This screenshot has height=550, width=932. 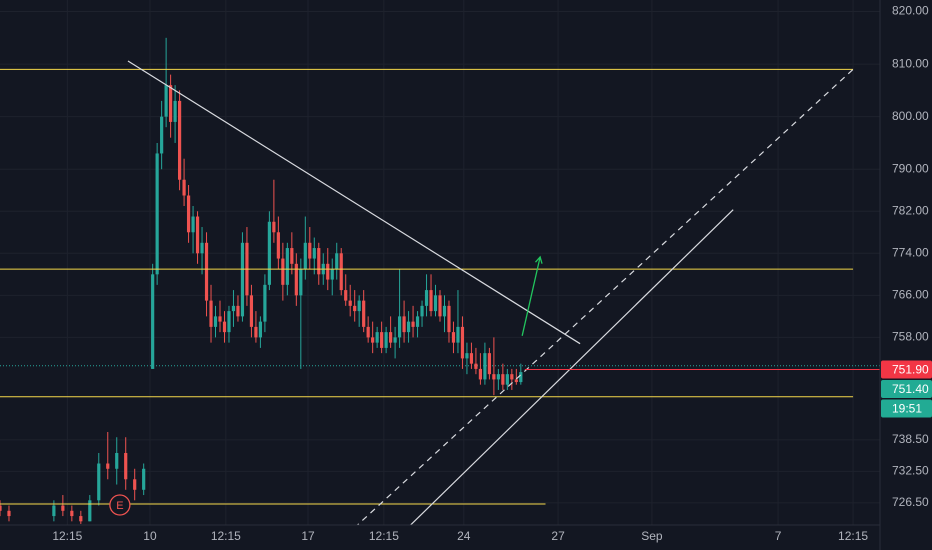 What do you see at coordinates (778, 536) in the screenshot?
I see `x-tick-label: 7` at bounding box center [778, 536].